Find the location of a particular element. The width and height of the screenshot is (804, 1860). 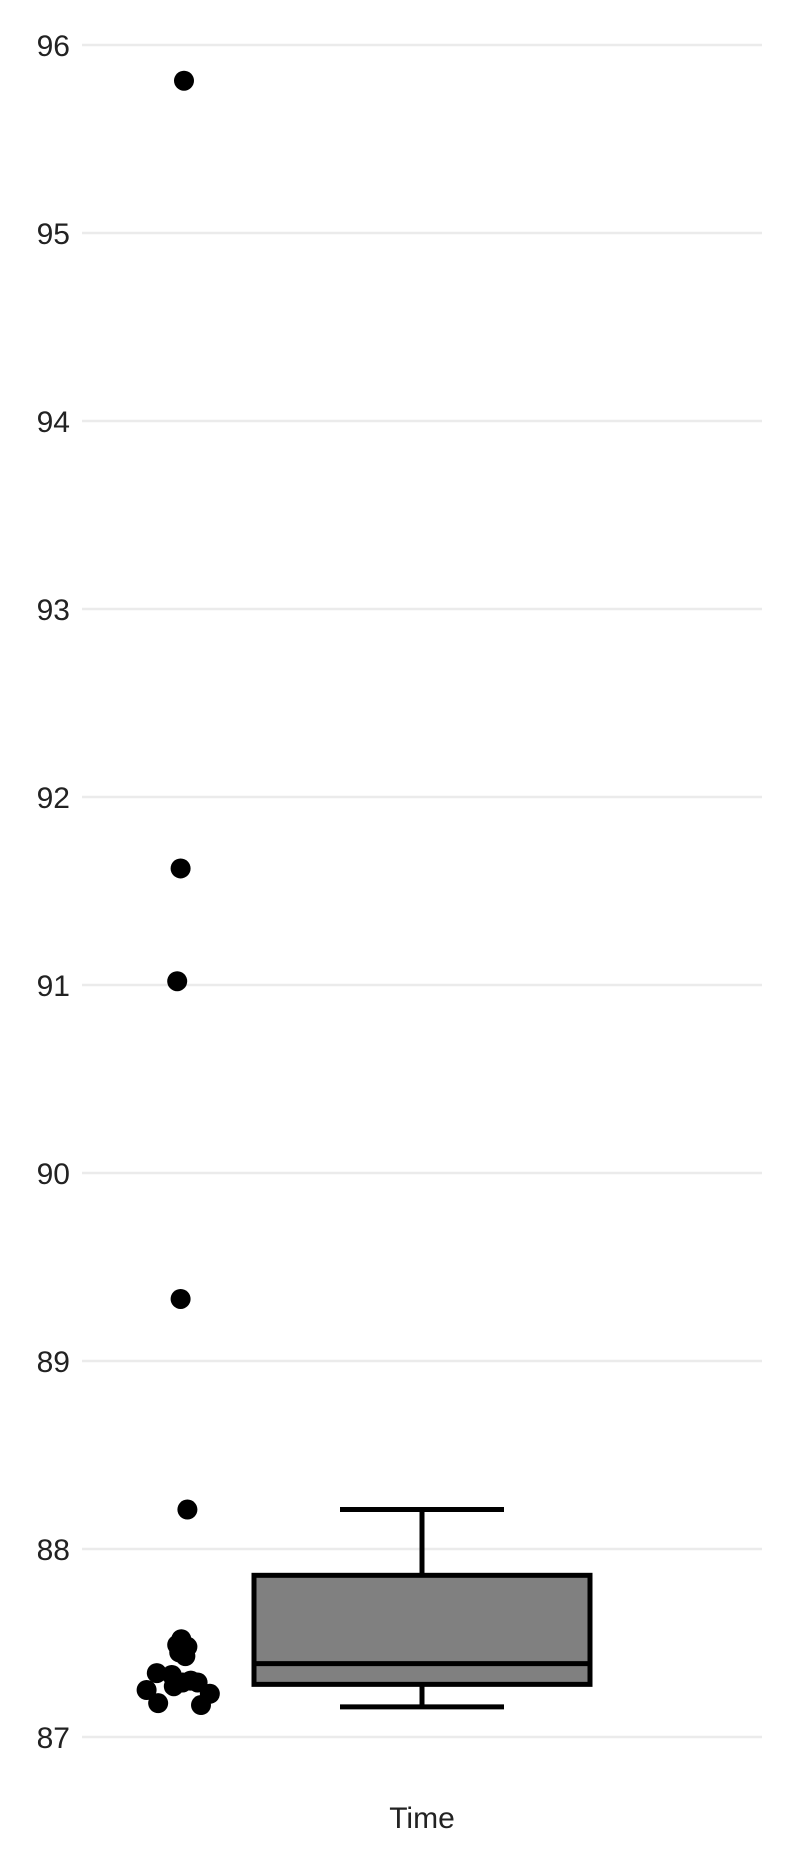

y-tick-label: 92 is located at coordinates (53, 798).